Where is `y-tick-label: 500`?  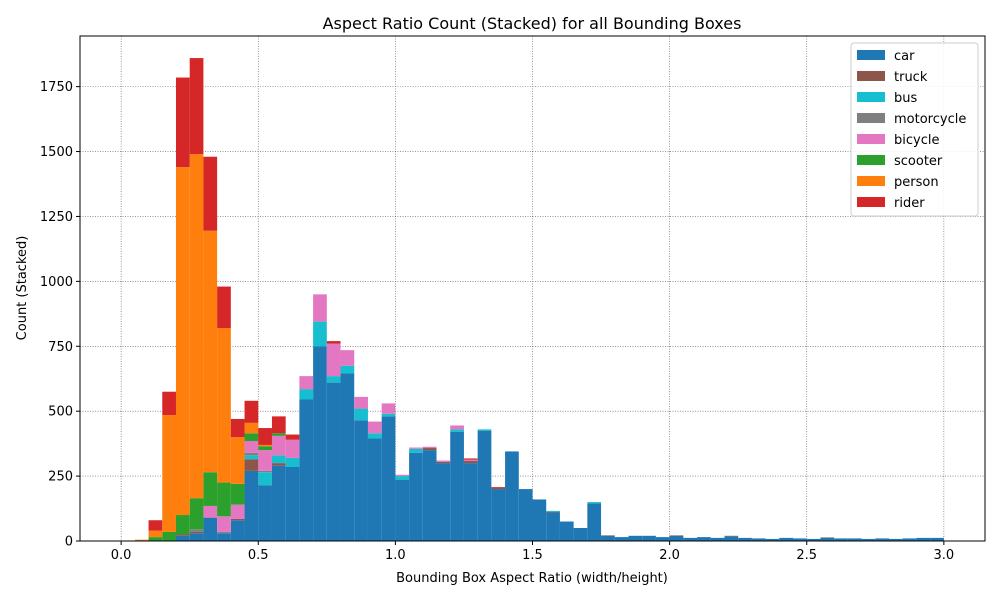
y-tick-label: 500 is located at coordinates (60, 412).